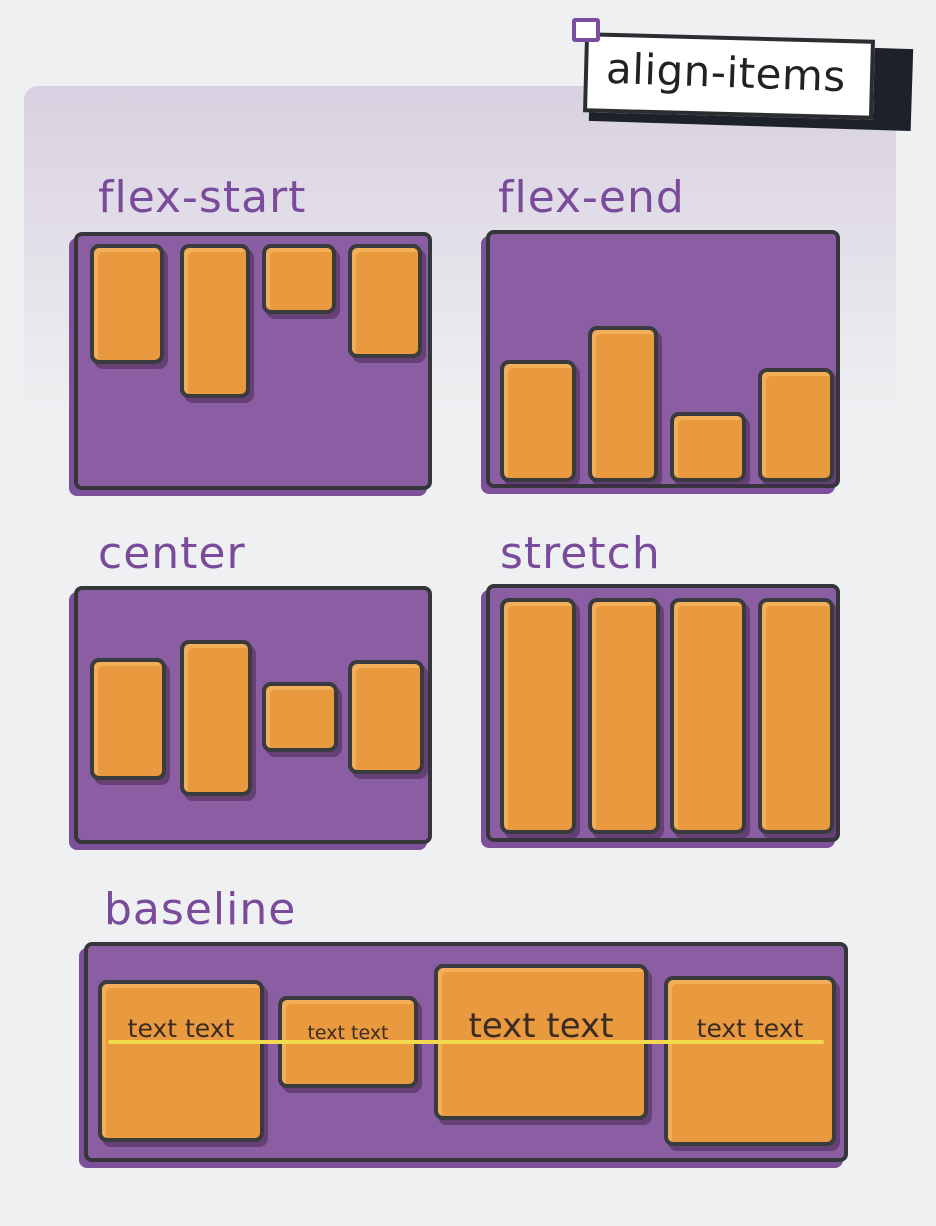  What do you see at coordinates (591, 197) in the screenshot?
I see `flex-end-label: flex-end` at bounding box center [591, 197].